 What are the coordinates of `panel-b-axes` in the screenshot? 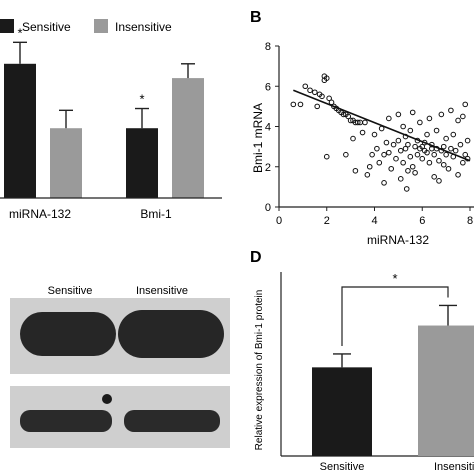 It's located at (376, 127).